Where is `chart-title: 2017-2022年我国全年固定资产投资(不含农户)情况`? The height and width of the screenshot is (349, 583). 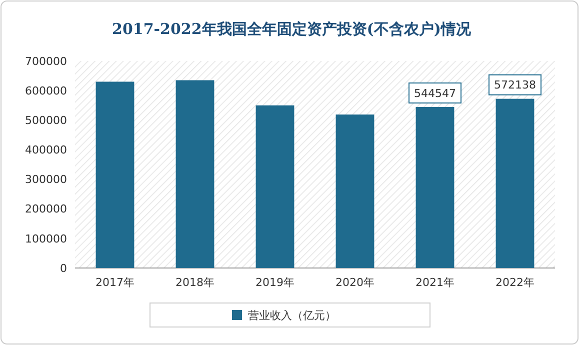
chart-title: 2017-2022年我国全年固定资产投资(不含农户)情况 is located at coordinates (292, 29).